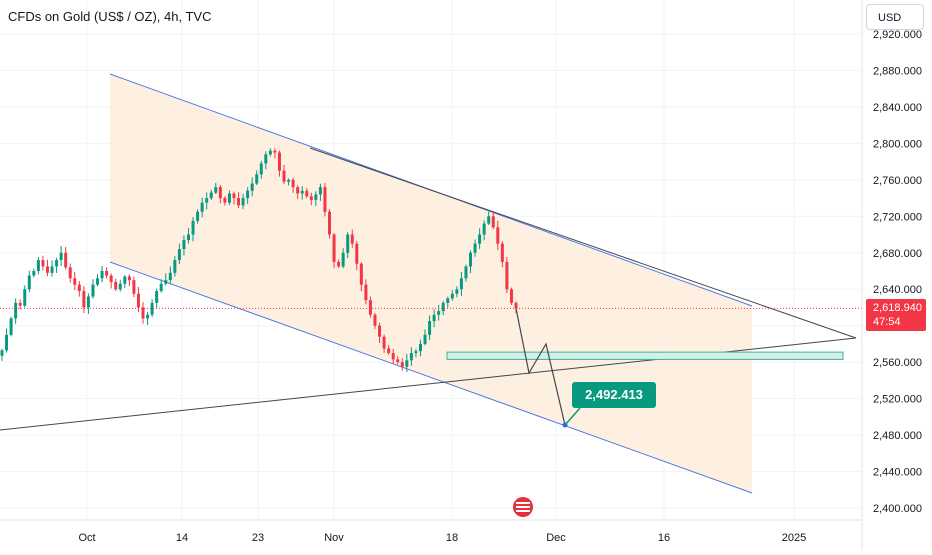  Describe the element at coordinates (182, 538) in the screenshot. I see `x-tick-label: 14` at that location.